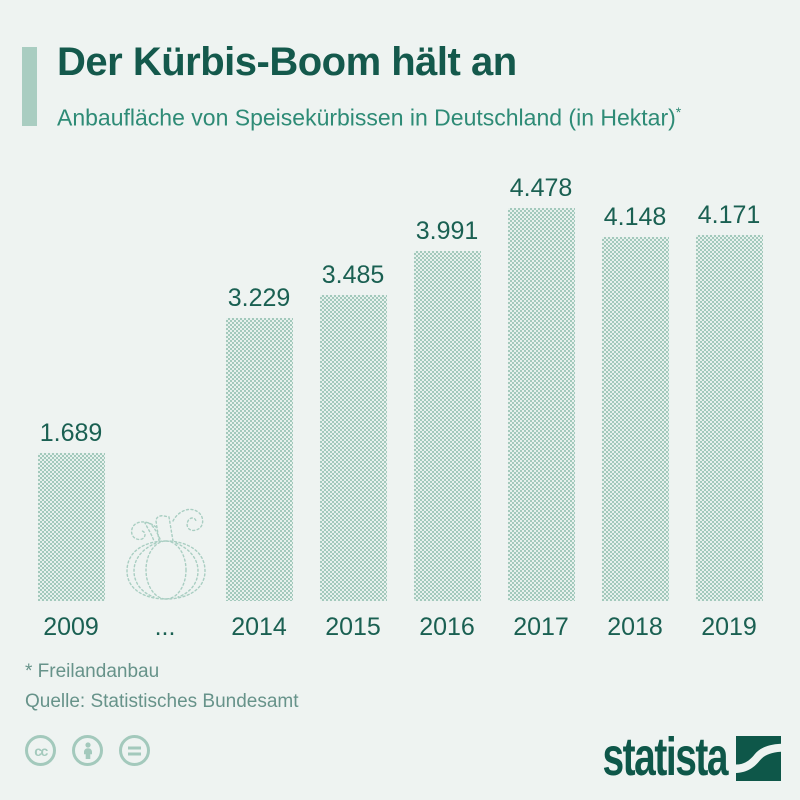 This screenshot has width=800, height=800. What do you see at coordinates (541, 404) in the screenshot?
I see `bar-2017` at bounding box center [541, 404].